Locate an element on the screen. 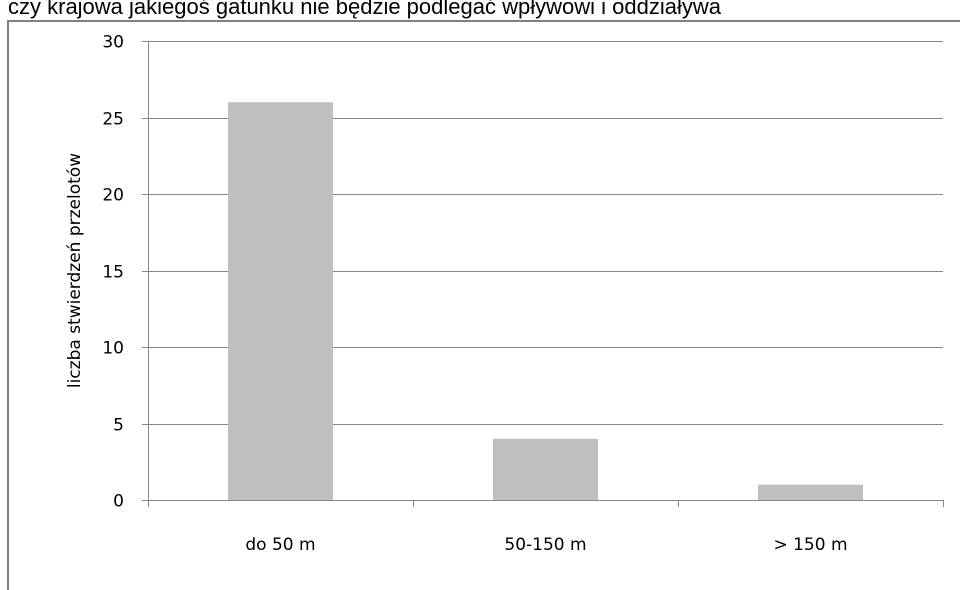  y-tick-label: 5 is located at coordinates (118, 426).